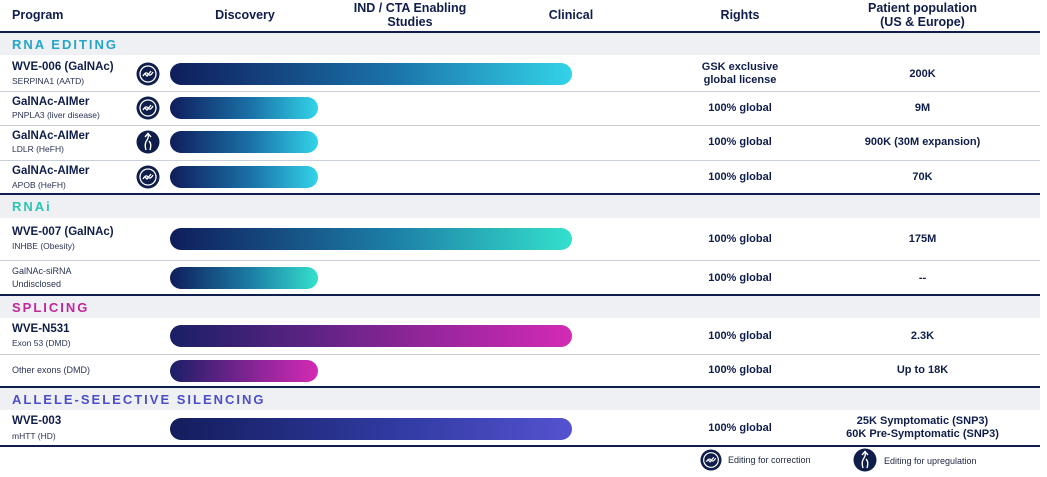  I want to click on progress-bar-galnac-sirna, so click(244, 278).